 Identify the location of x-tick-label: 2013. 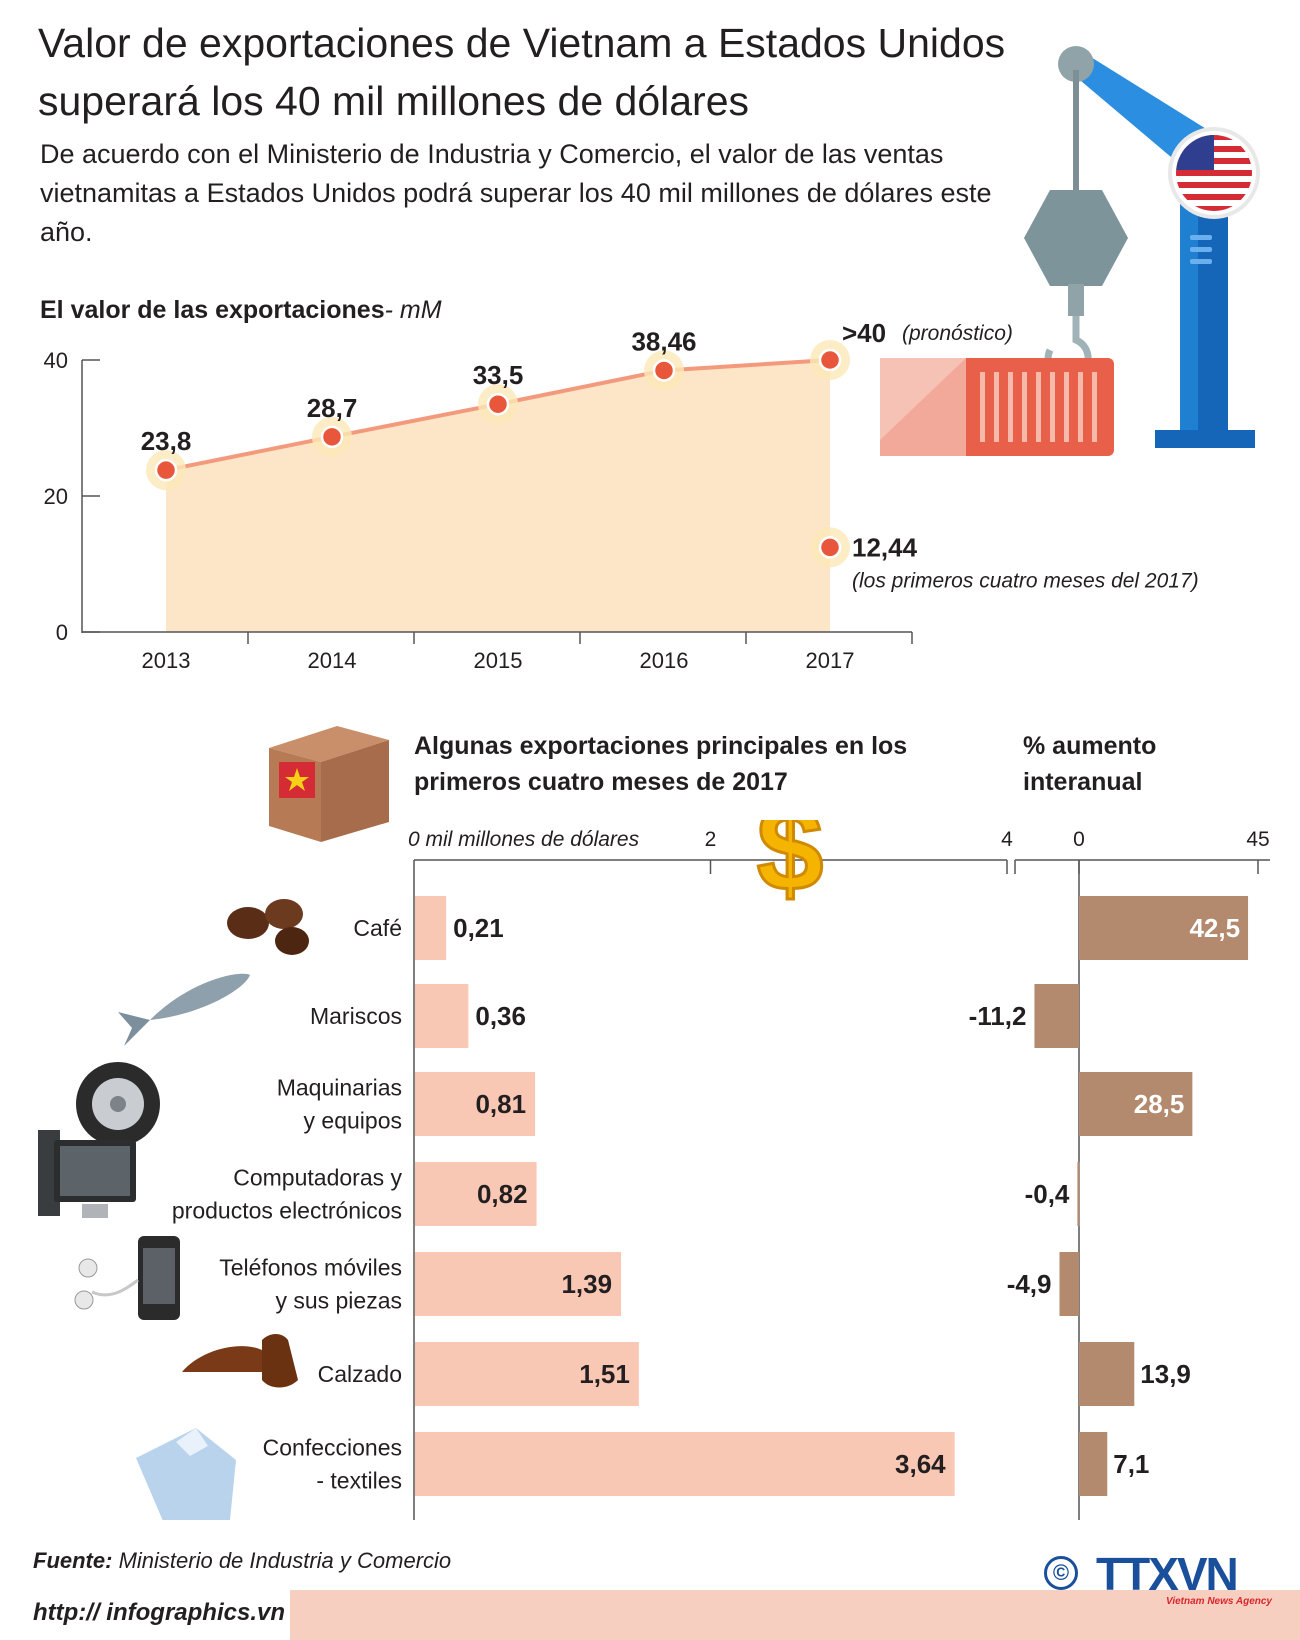
(166, 660).